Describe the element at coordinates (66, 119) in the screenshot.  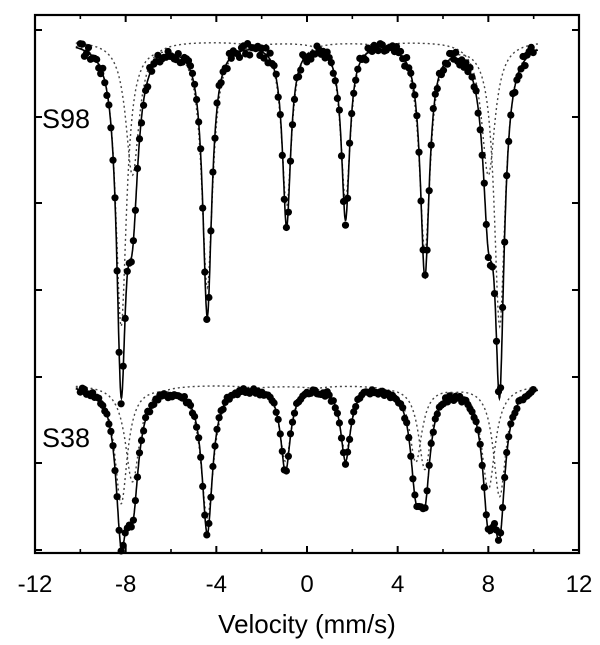
I see `series-label-S98: S98` at that location.